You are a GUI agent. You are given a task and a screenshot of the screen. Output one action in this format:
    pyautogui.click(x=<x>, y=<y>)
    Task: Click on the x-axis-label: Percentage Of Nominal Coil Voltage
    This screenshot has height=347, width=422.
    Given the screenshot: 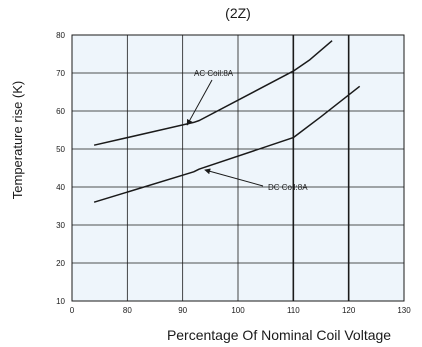 What is the action you would take?
    pyautogui.click(x=279, y=335)
    